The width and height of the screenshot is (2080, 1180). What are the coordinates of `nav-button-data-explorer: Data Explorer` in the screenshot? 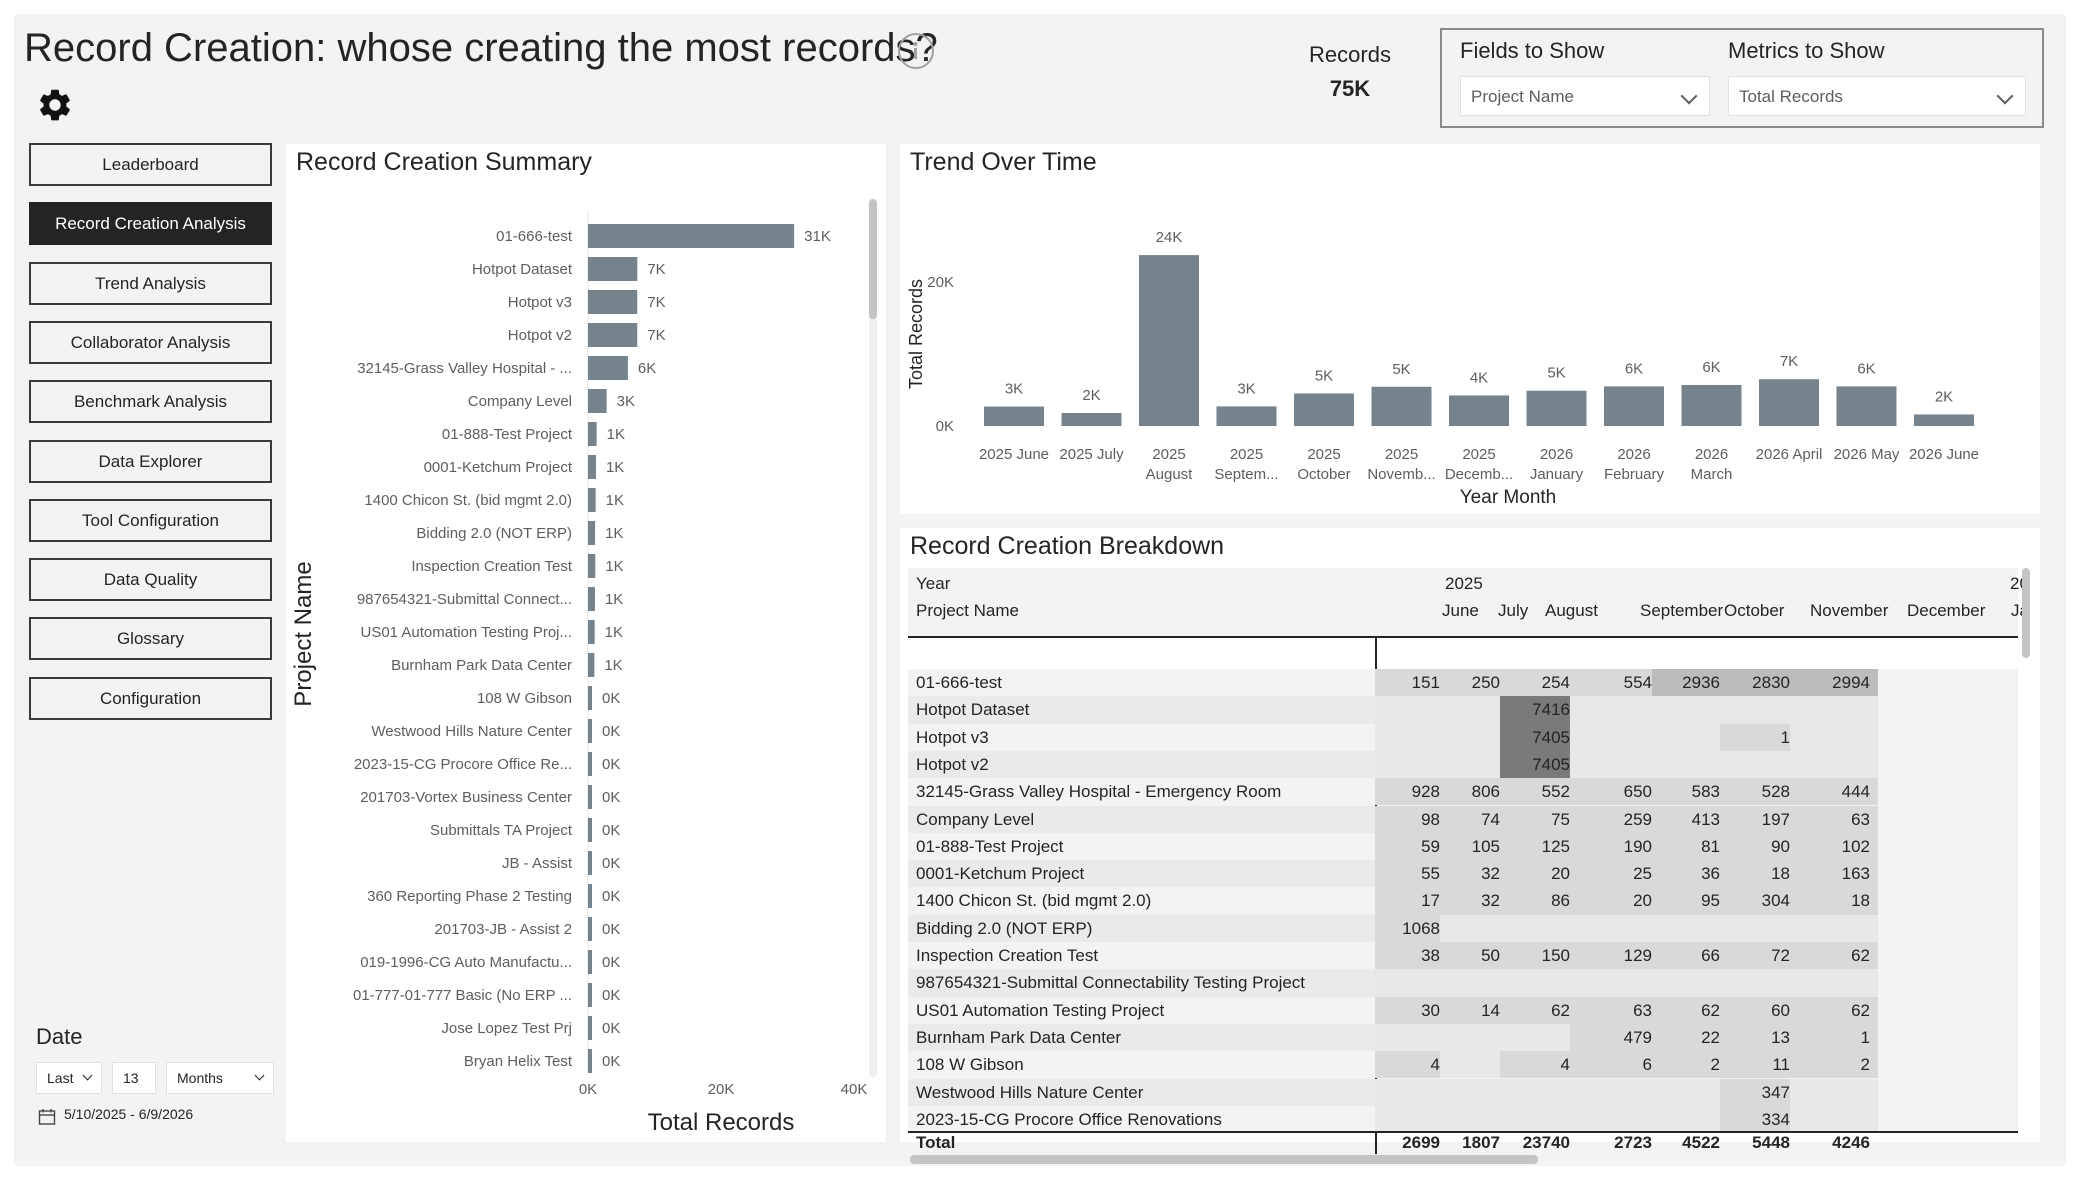 It's located at (150, 461).